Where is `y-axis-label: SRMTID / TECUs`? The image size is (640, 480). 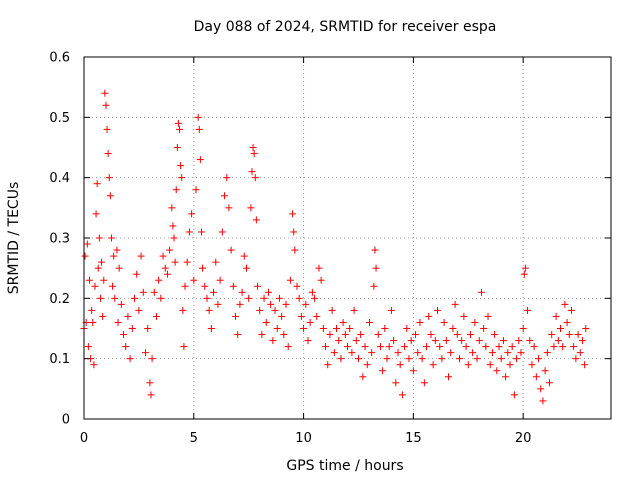
y-axis-label: SRMTID / TECUs is located at coordinates (14, 238).